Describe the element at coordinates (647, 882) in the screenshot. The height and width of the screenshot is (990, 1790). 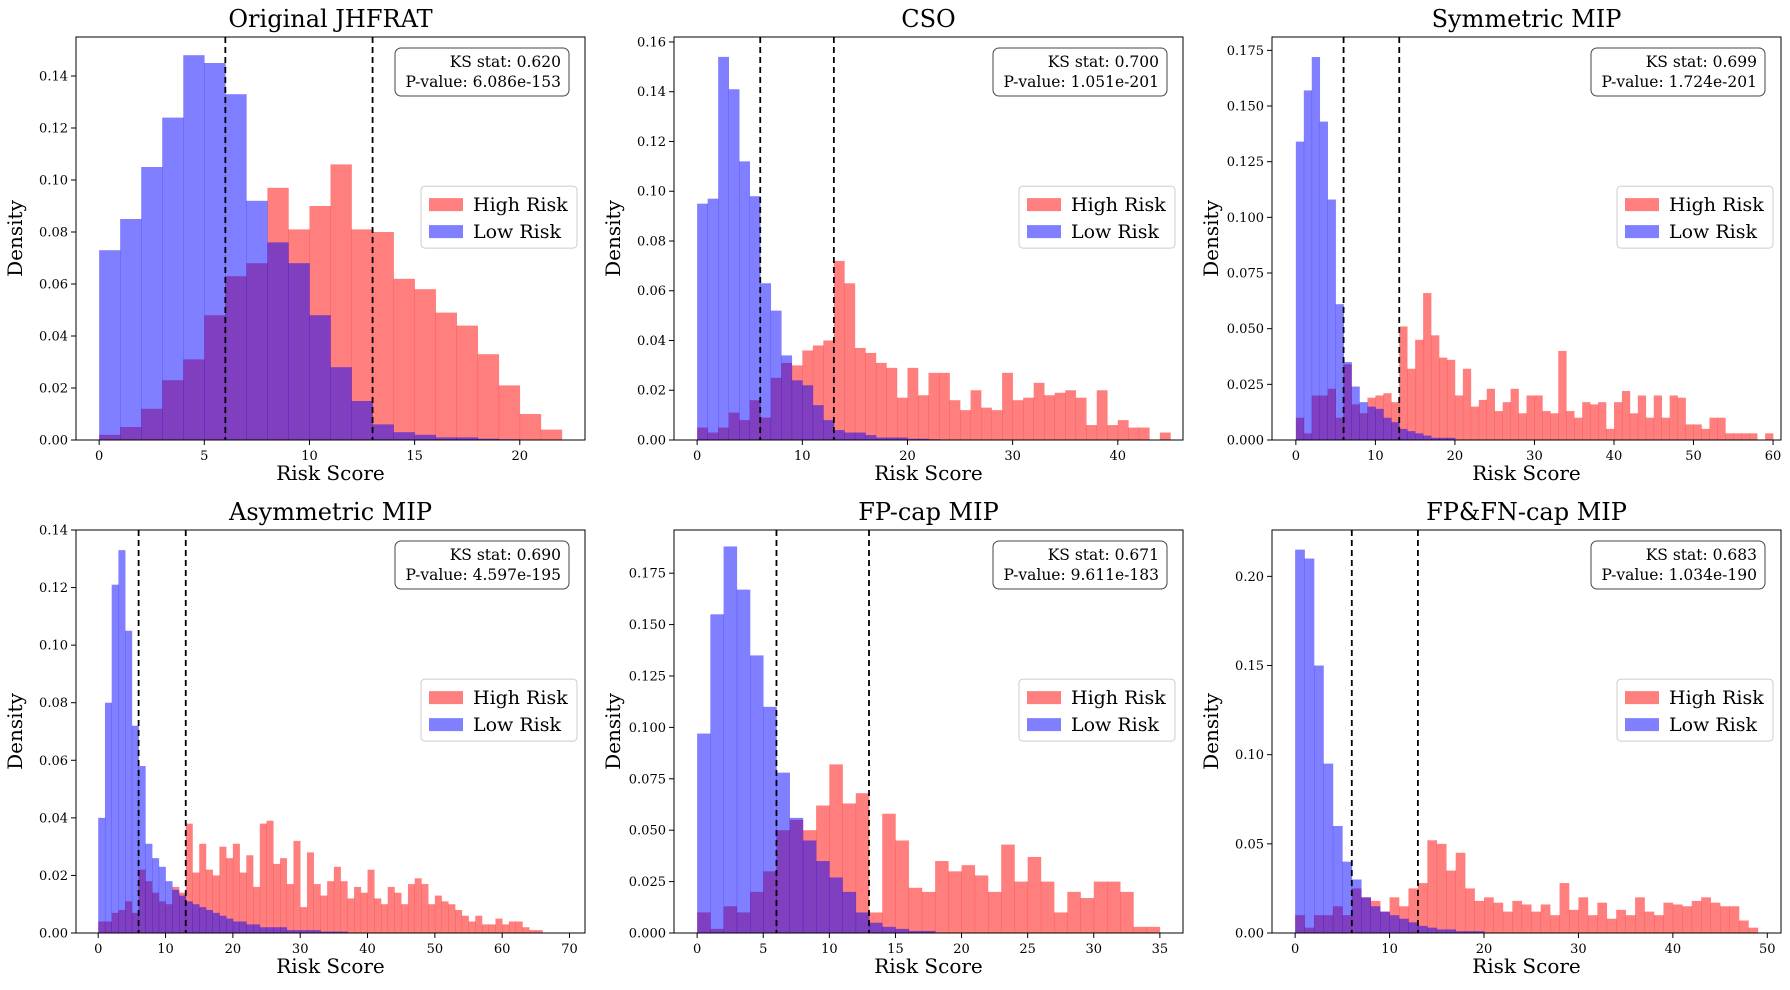
I see `y-tick-label: 0.025` at that location.